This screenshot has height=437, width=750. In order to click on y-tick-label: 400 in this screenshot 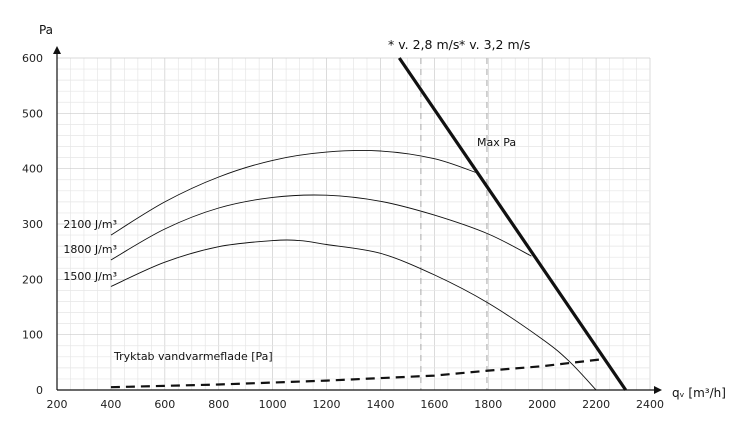, I will do `click(32, 169)`.